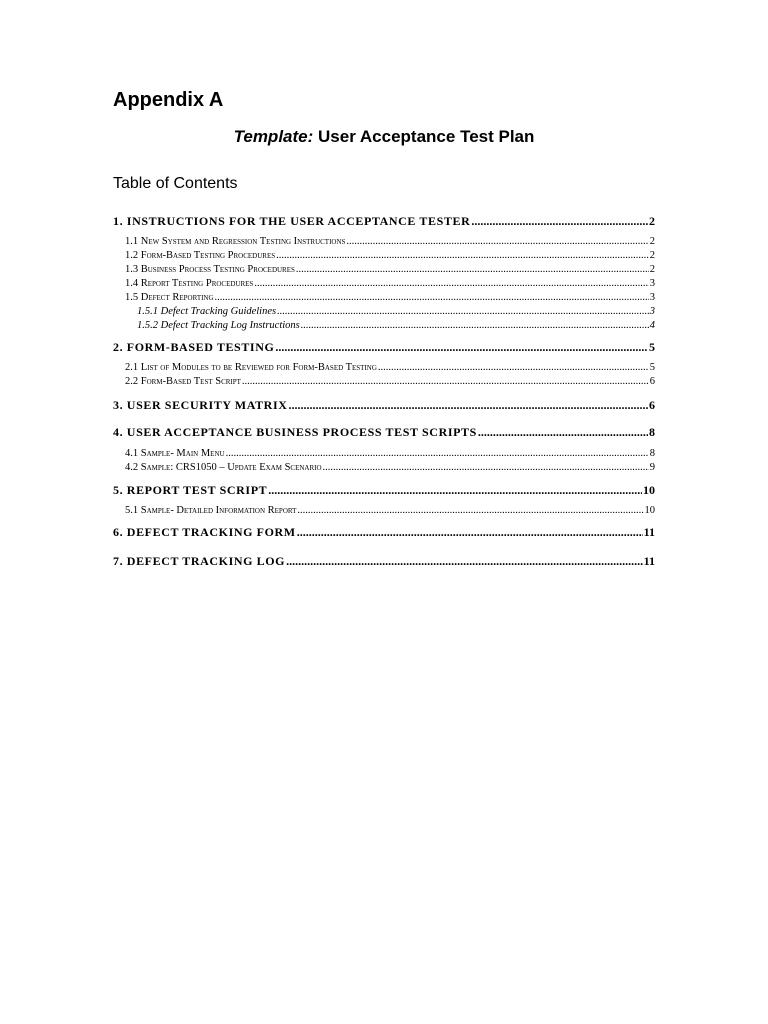 The height and width of the screenshot is (1024, 768). What do you see at coordinates (273, 136) in the screenshot?
I see `title-prefix: Template:` at bounding box center [273, 136].